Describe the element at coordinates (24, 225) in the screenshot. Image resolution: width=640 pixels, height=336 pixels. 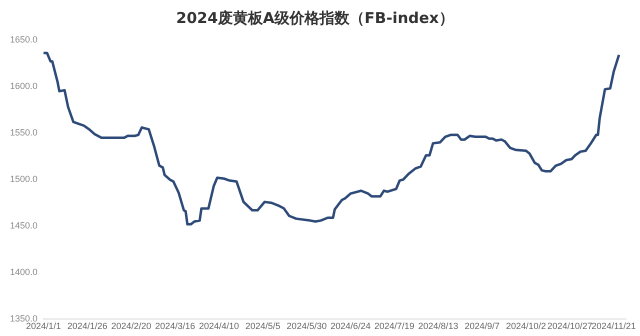
I see `y-tick-label: 1450.0` at that location.